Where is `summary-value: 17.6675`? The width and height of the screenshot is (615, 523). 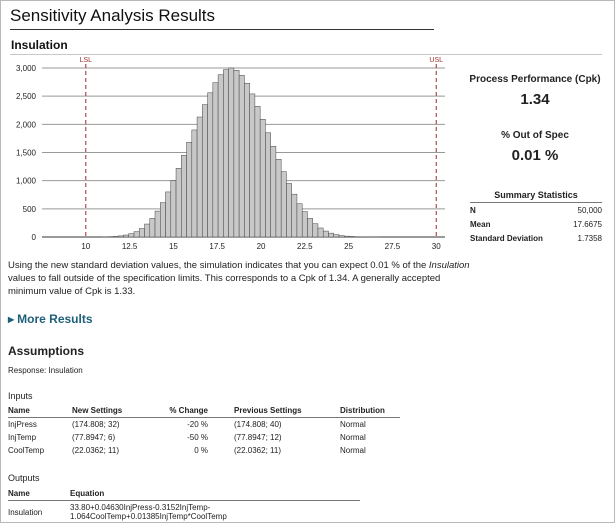
summary-value: 17.6675 is located at coordinates (587, 224).